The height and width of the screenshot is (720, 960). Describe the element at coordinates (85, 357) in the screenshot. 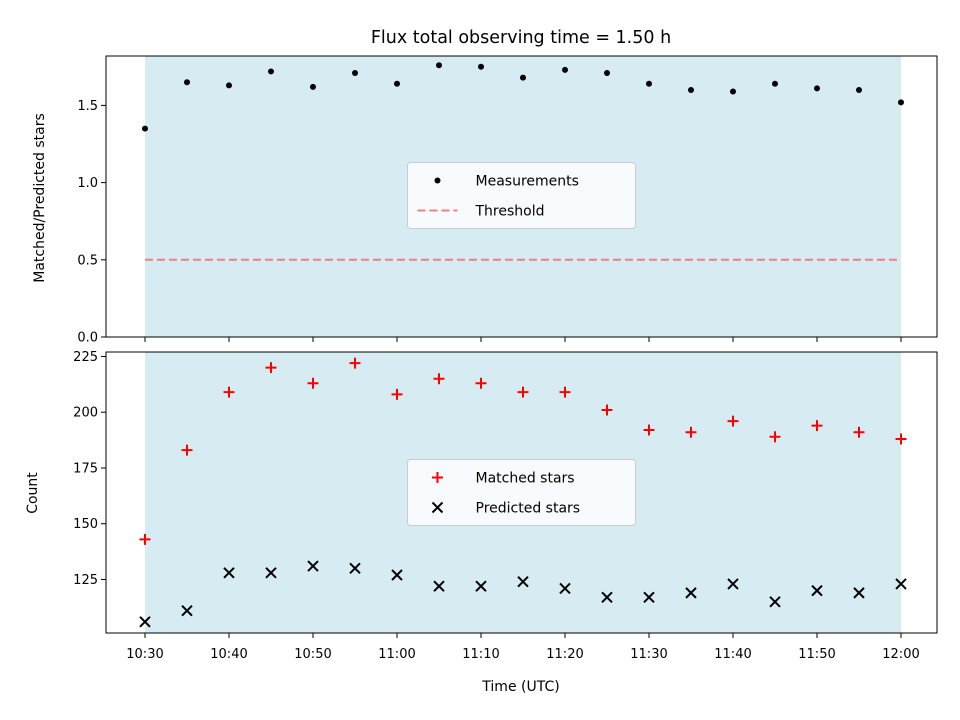

I see `y-tick-label: 225` at that location.